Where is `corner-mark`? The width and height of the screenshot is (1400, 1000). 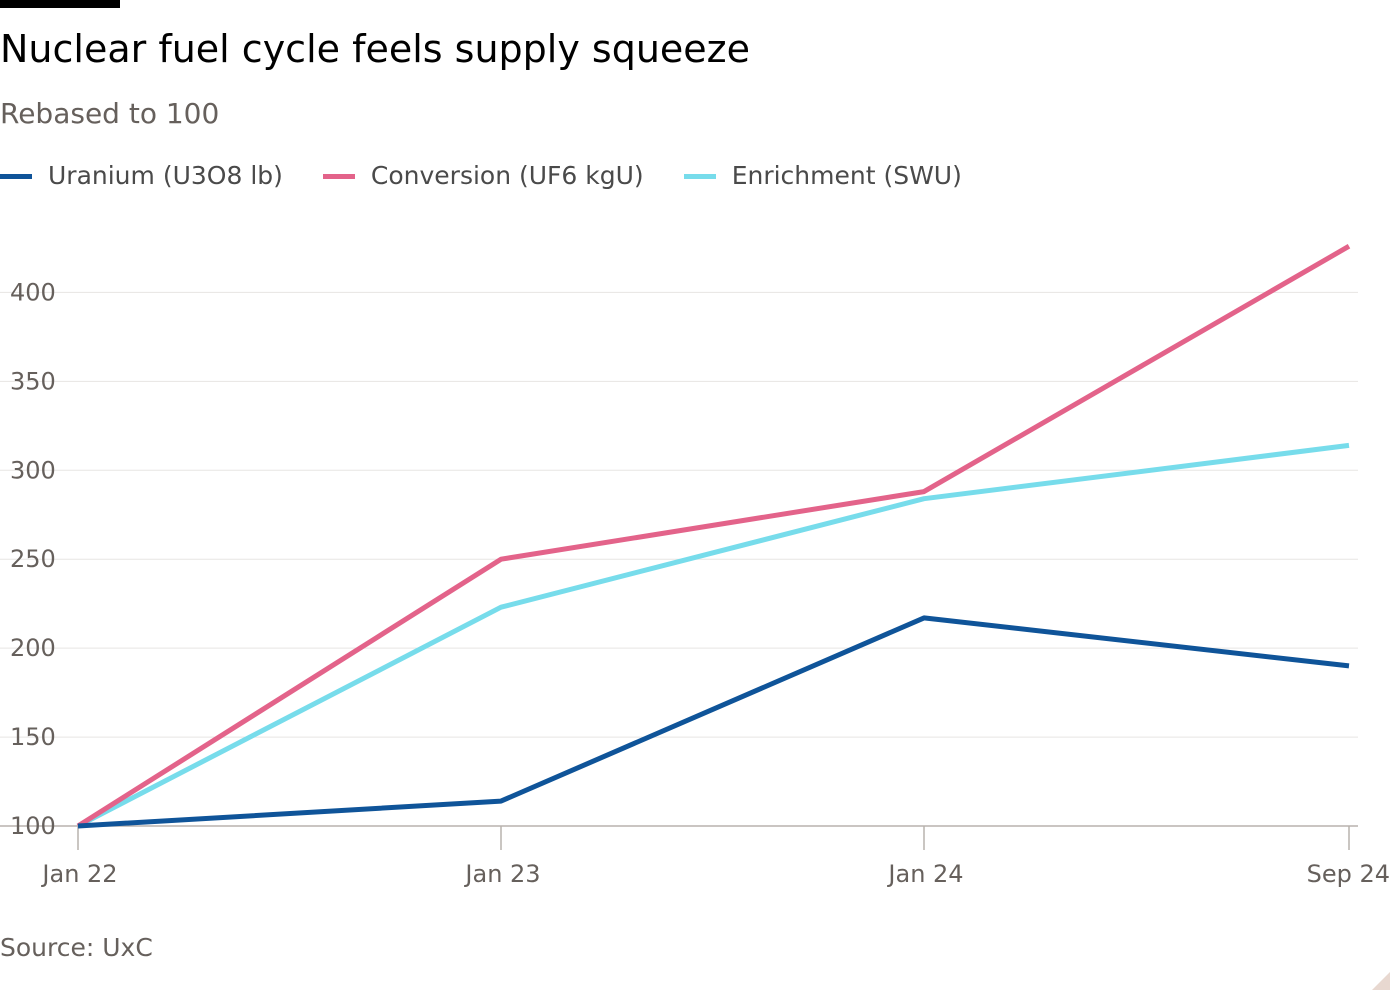
corner-mark is located at coordinates (1381, 981).